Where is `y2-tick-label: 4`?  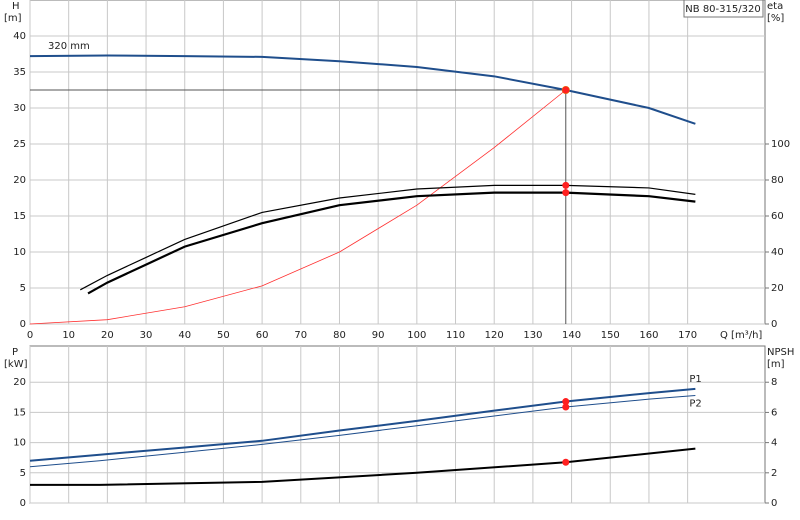
y2-tick-label: 4 is located at coordinates (774, 443).